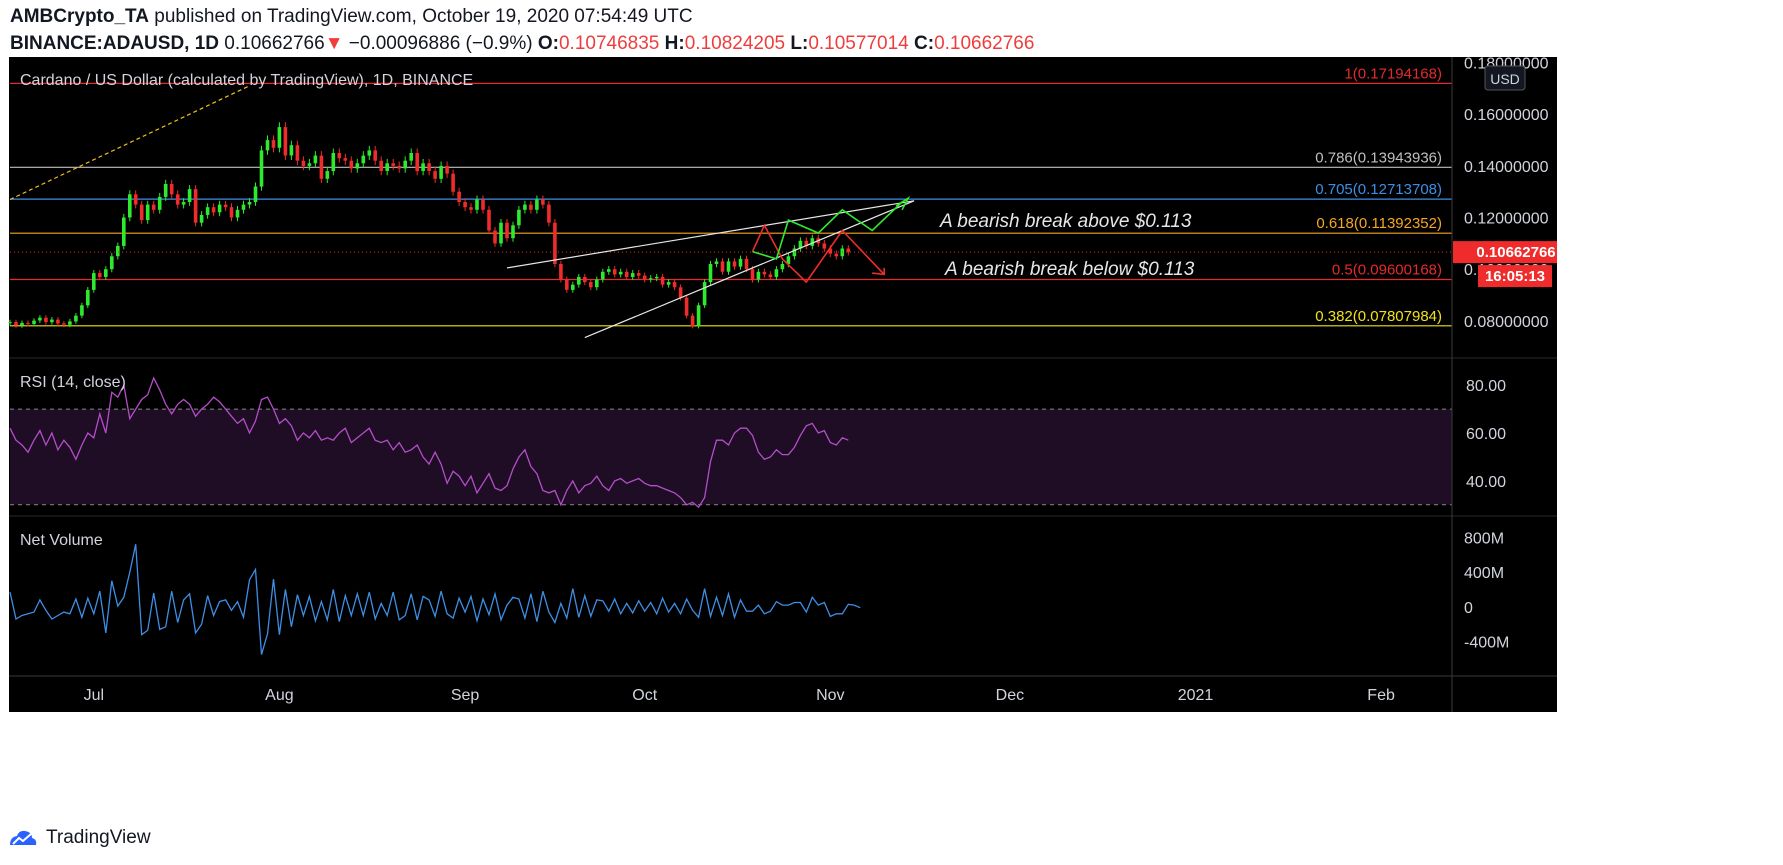  Describe the element at coordinates (1379, 223) in the screenshot. I see `fib-level-label: 0.618(0.11392352)` at that location.